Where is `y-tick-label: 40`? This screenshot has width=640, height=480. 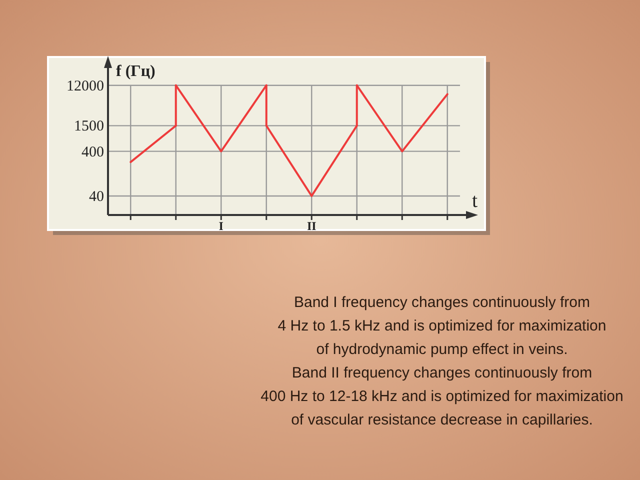
y-tick-label: 40 is located at coordinates (96, 196).